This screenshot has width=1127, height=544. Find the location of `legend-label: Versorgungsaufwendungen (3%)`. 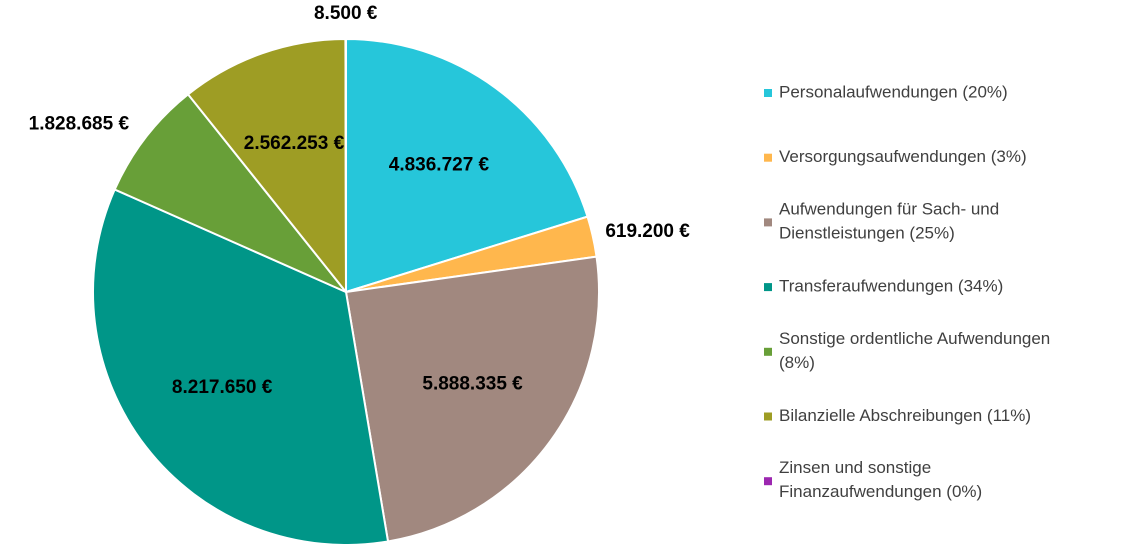

legend-label: Versorgungsaufwendungen (3%) is located at coordinates (903, 156).